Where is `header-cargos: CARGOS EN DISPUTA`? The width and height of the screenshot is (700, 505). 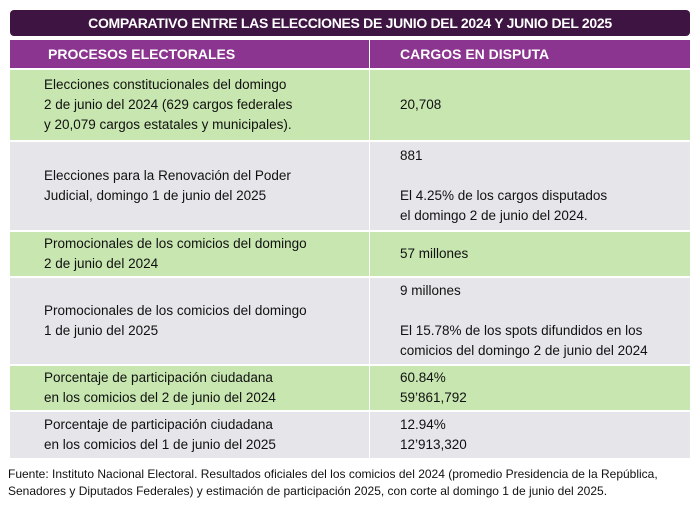
header-cargos: CARGOS EN DISPUTA is located at coordinates (475, 54).